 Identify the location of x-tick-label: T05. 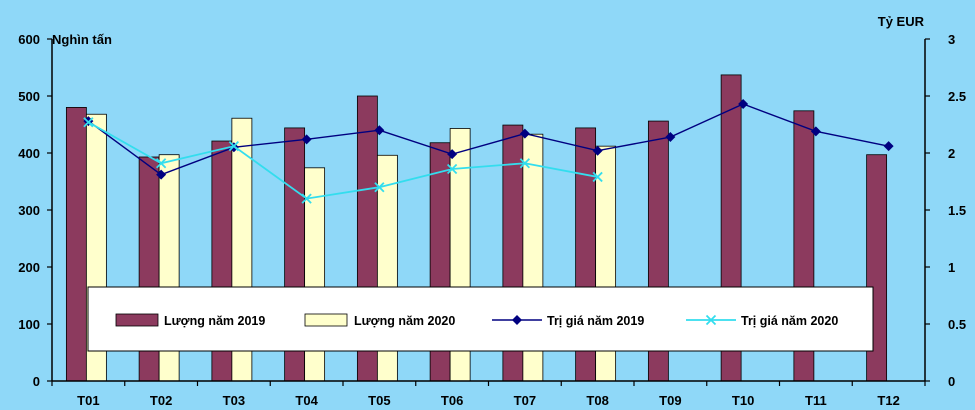
(379, 400).